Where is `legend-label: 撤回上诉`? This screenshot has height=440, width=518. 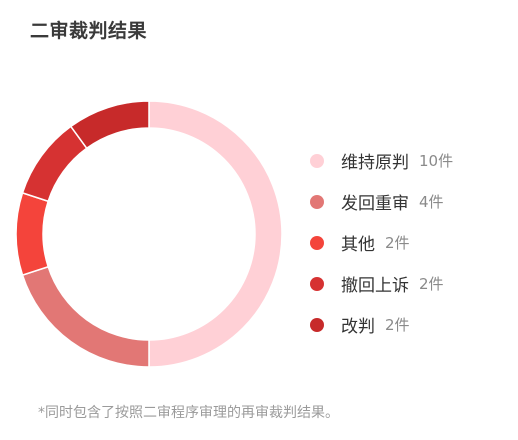 legend-label: 撤回上诉 is located at coordinates (375, 286).